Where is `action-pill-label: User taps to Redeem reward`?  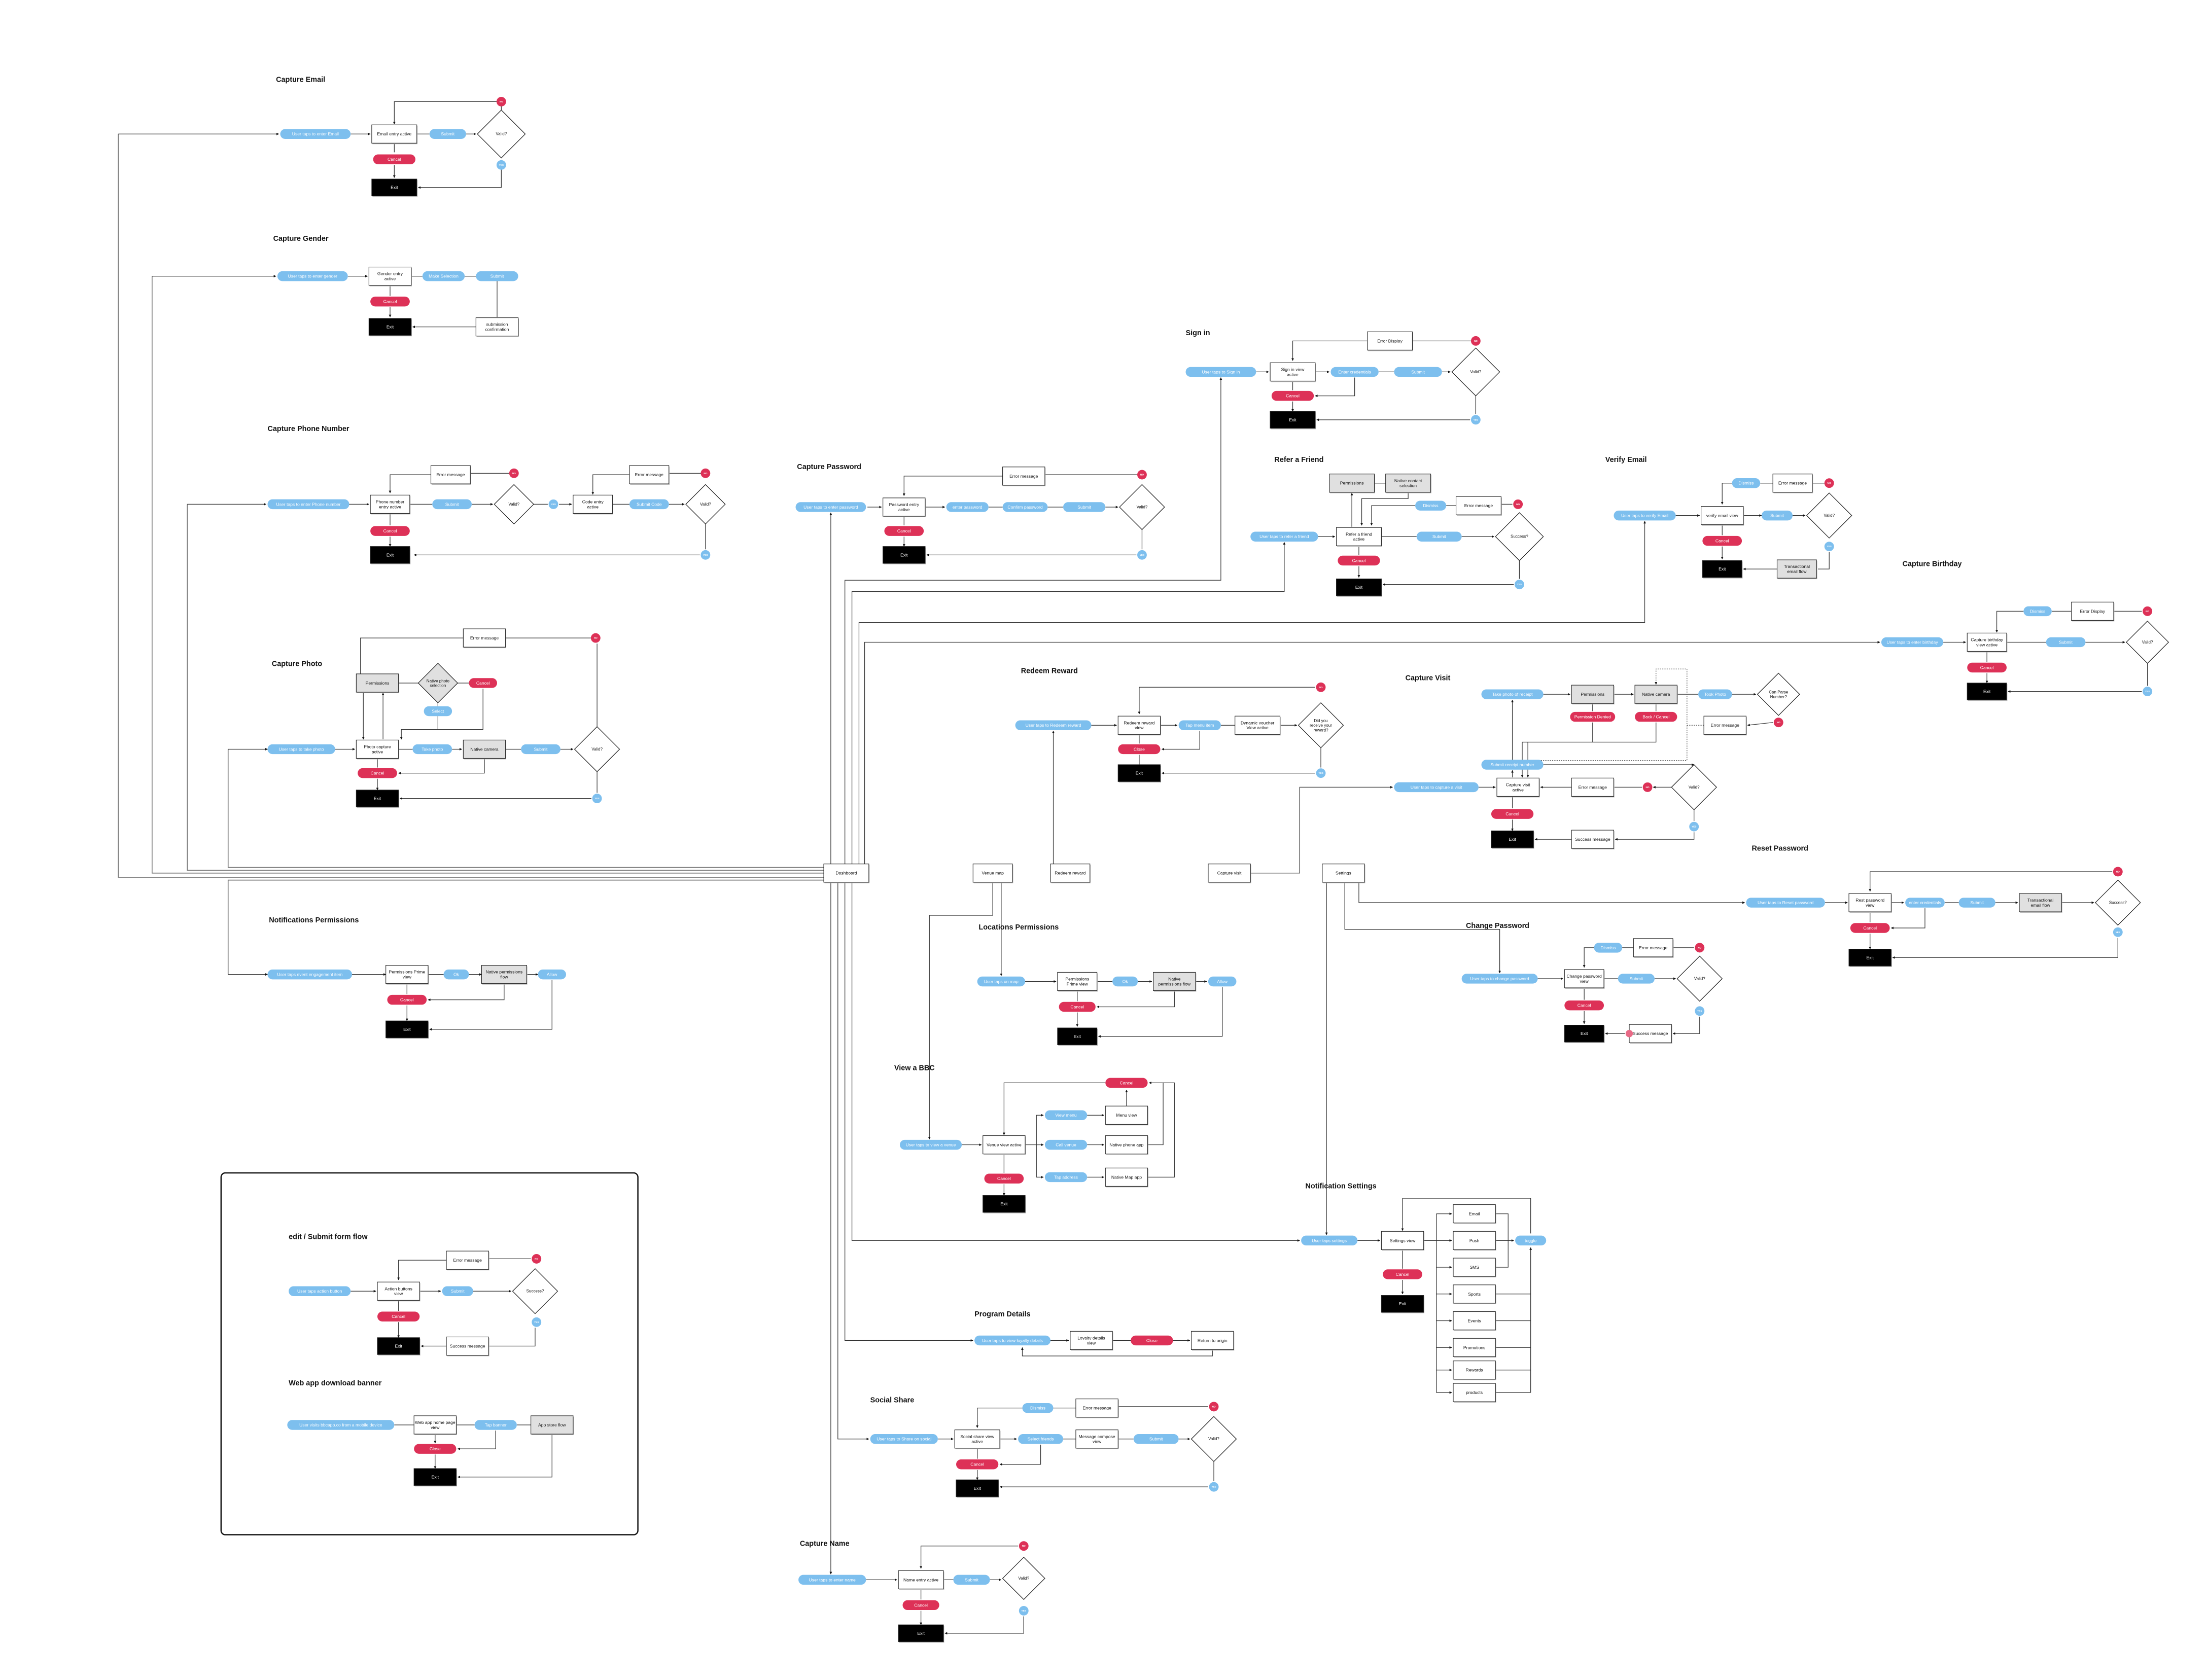 action-pill-label: User taps to Redeem reward is located at coordinates (1053, 725).